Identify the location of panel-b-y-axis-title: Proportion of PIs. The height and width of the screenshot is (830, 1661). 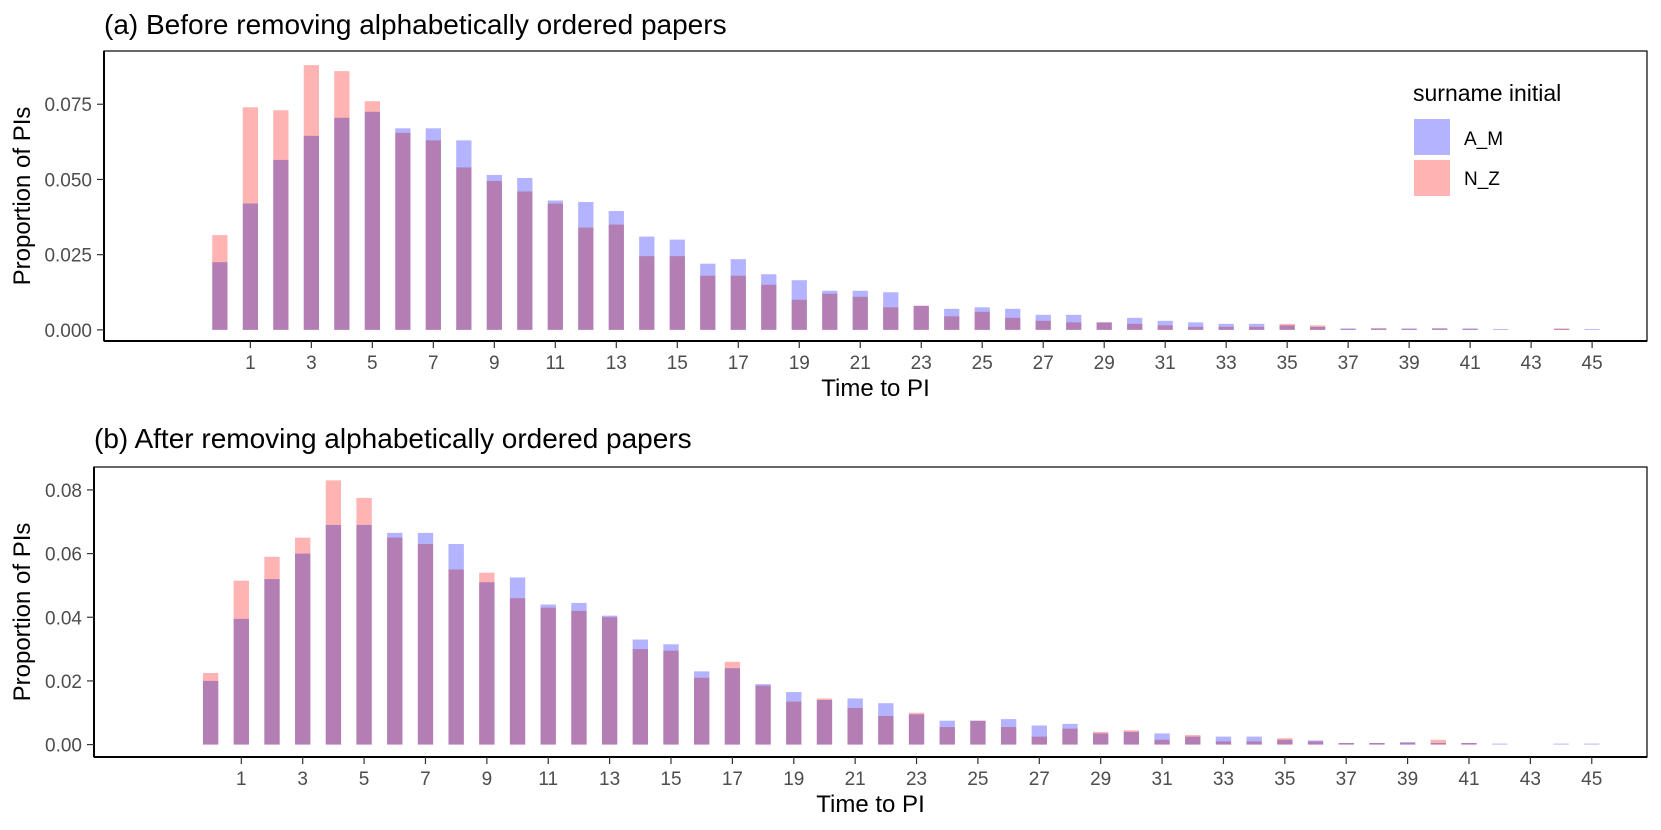
(22, 612).